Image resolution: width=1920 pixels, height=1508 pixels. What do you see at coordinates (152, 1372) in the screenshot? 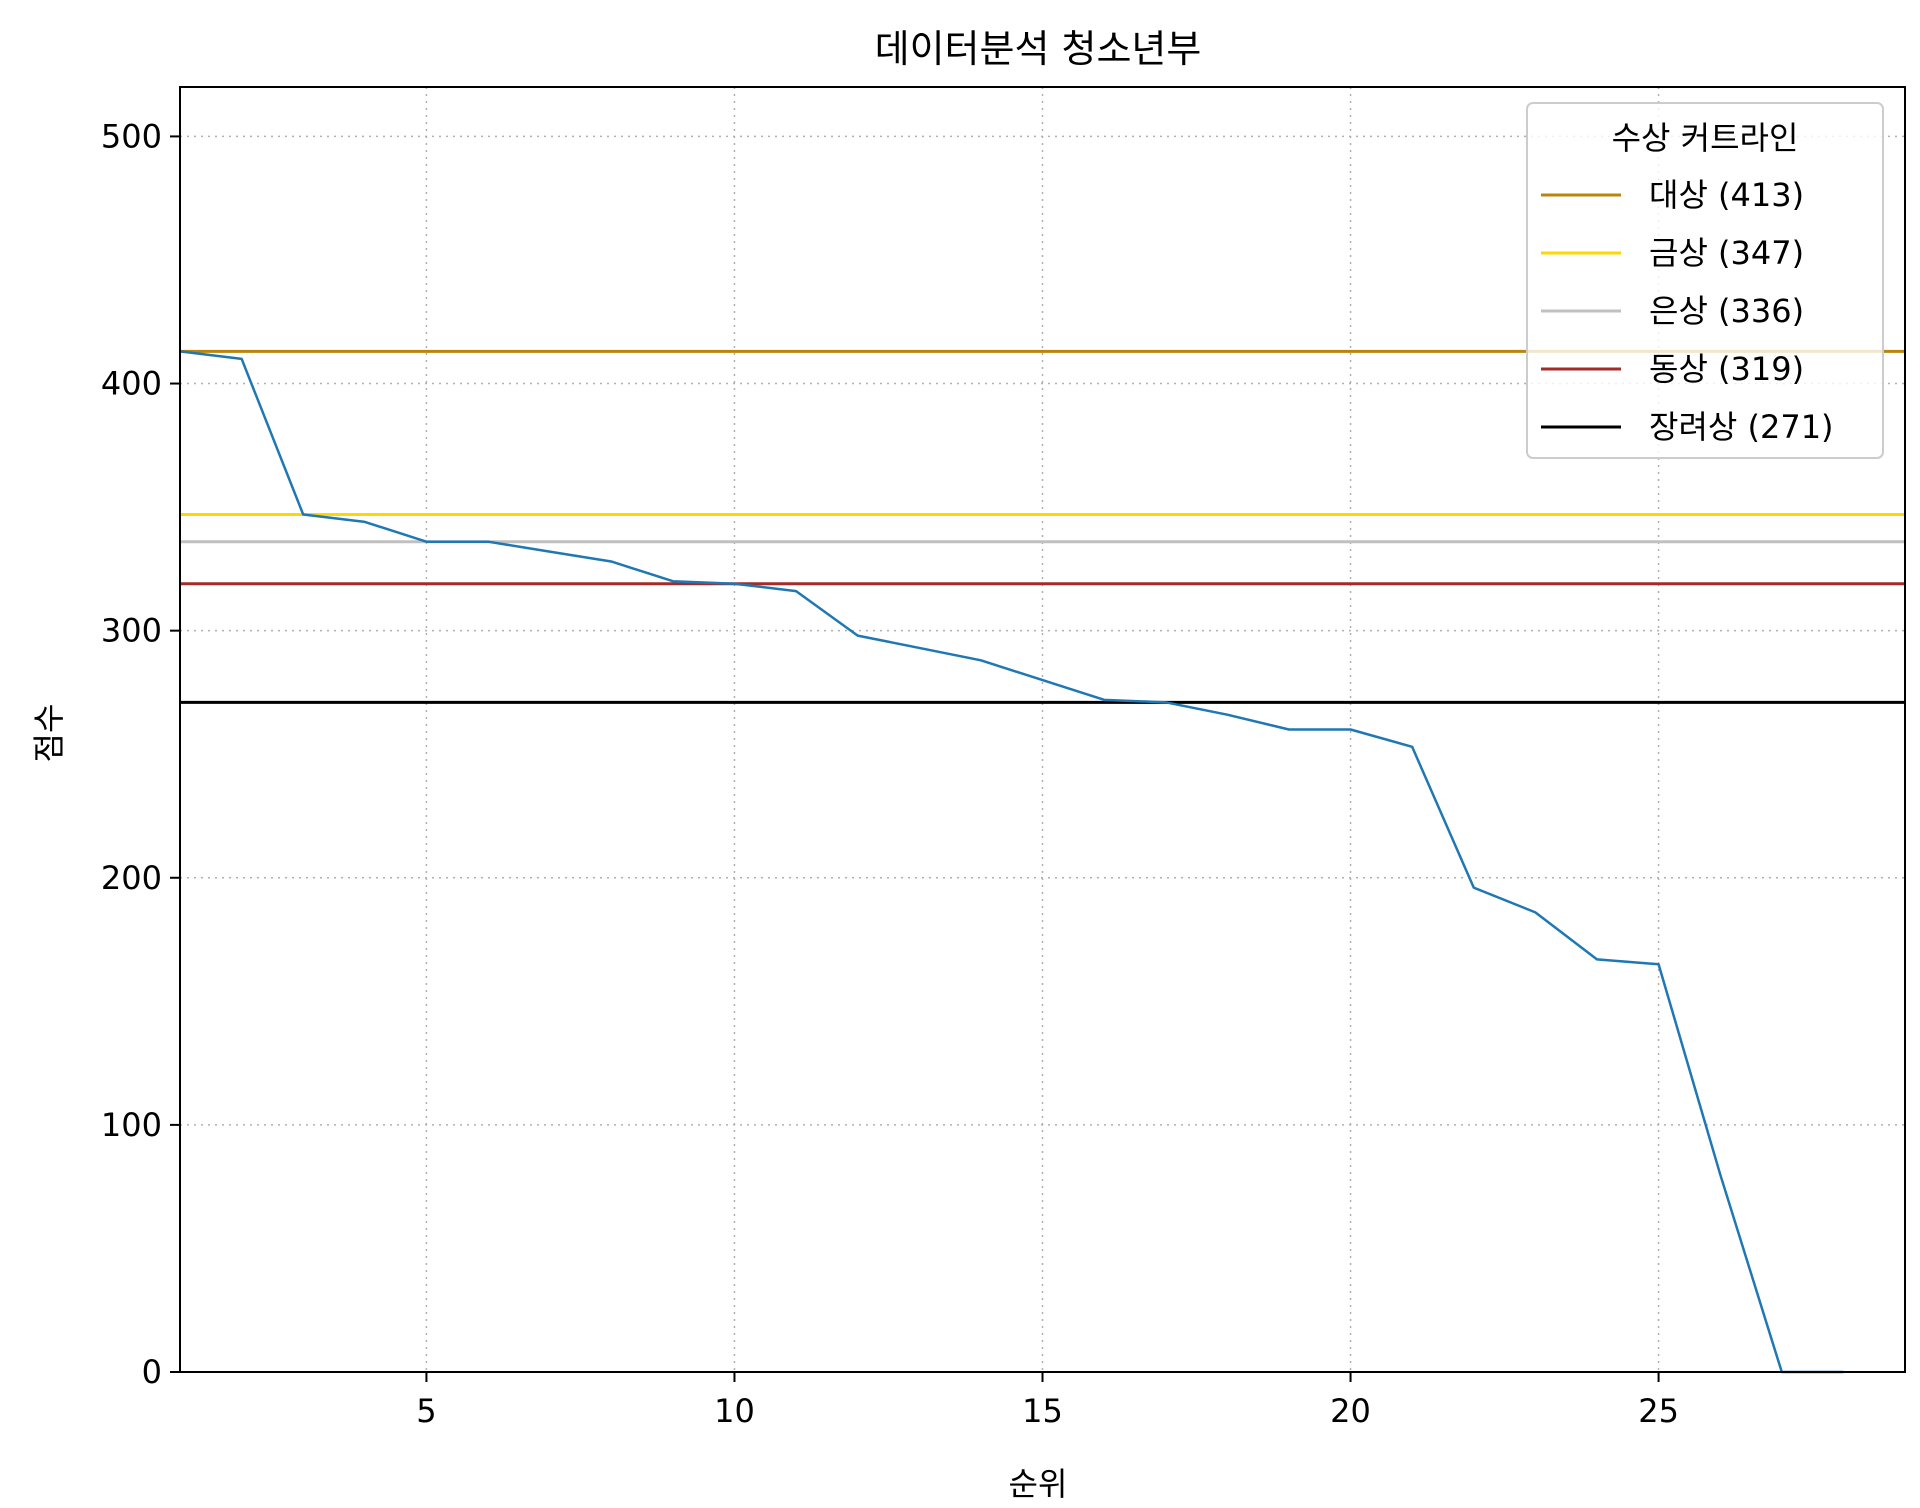
I see `y-tick-label: 0` at bounding box center [152, 1372].